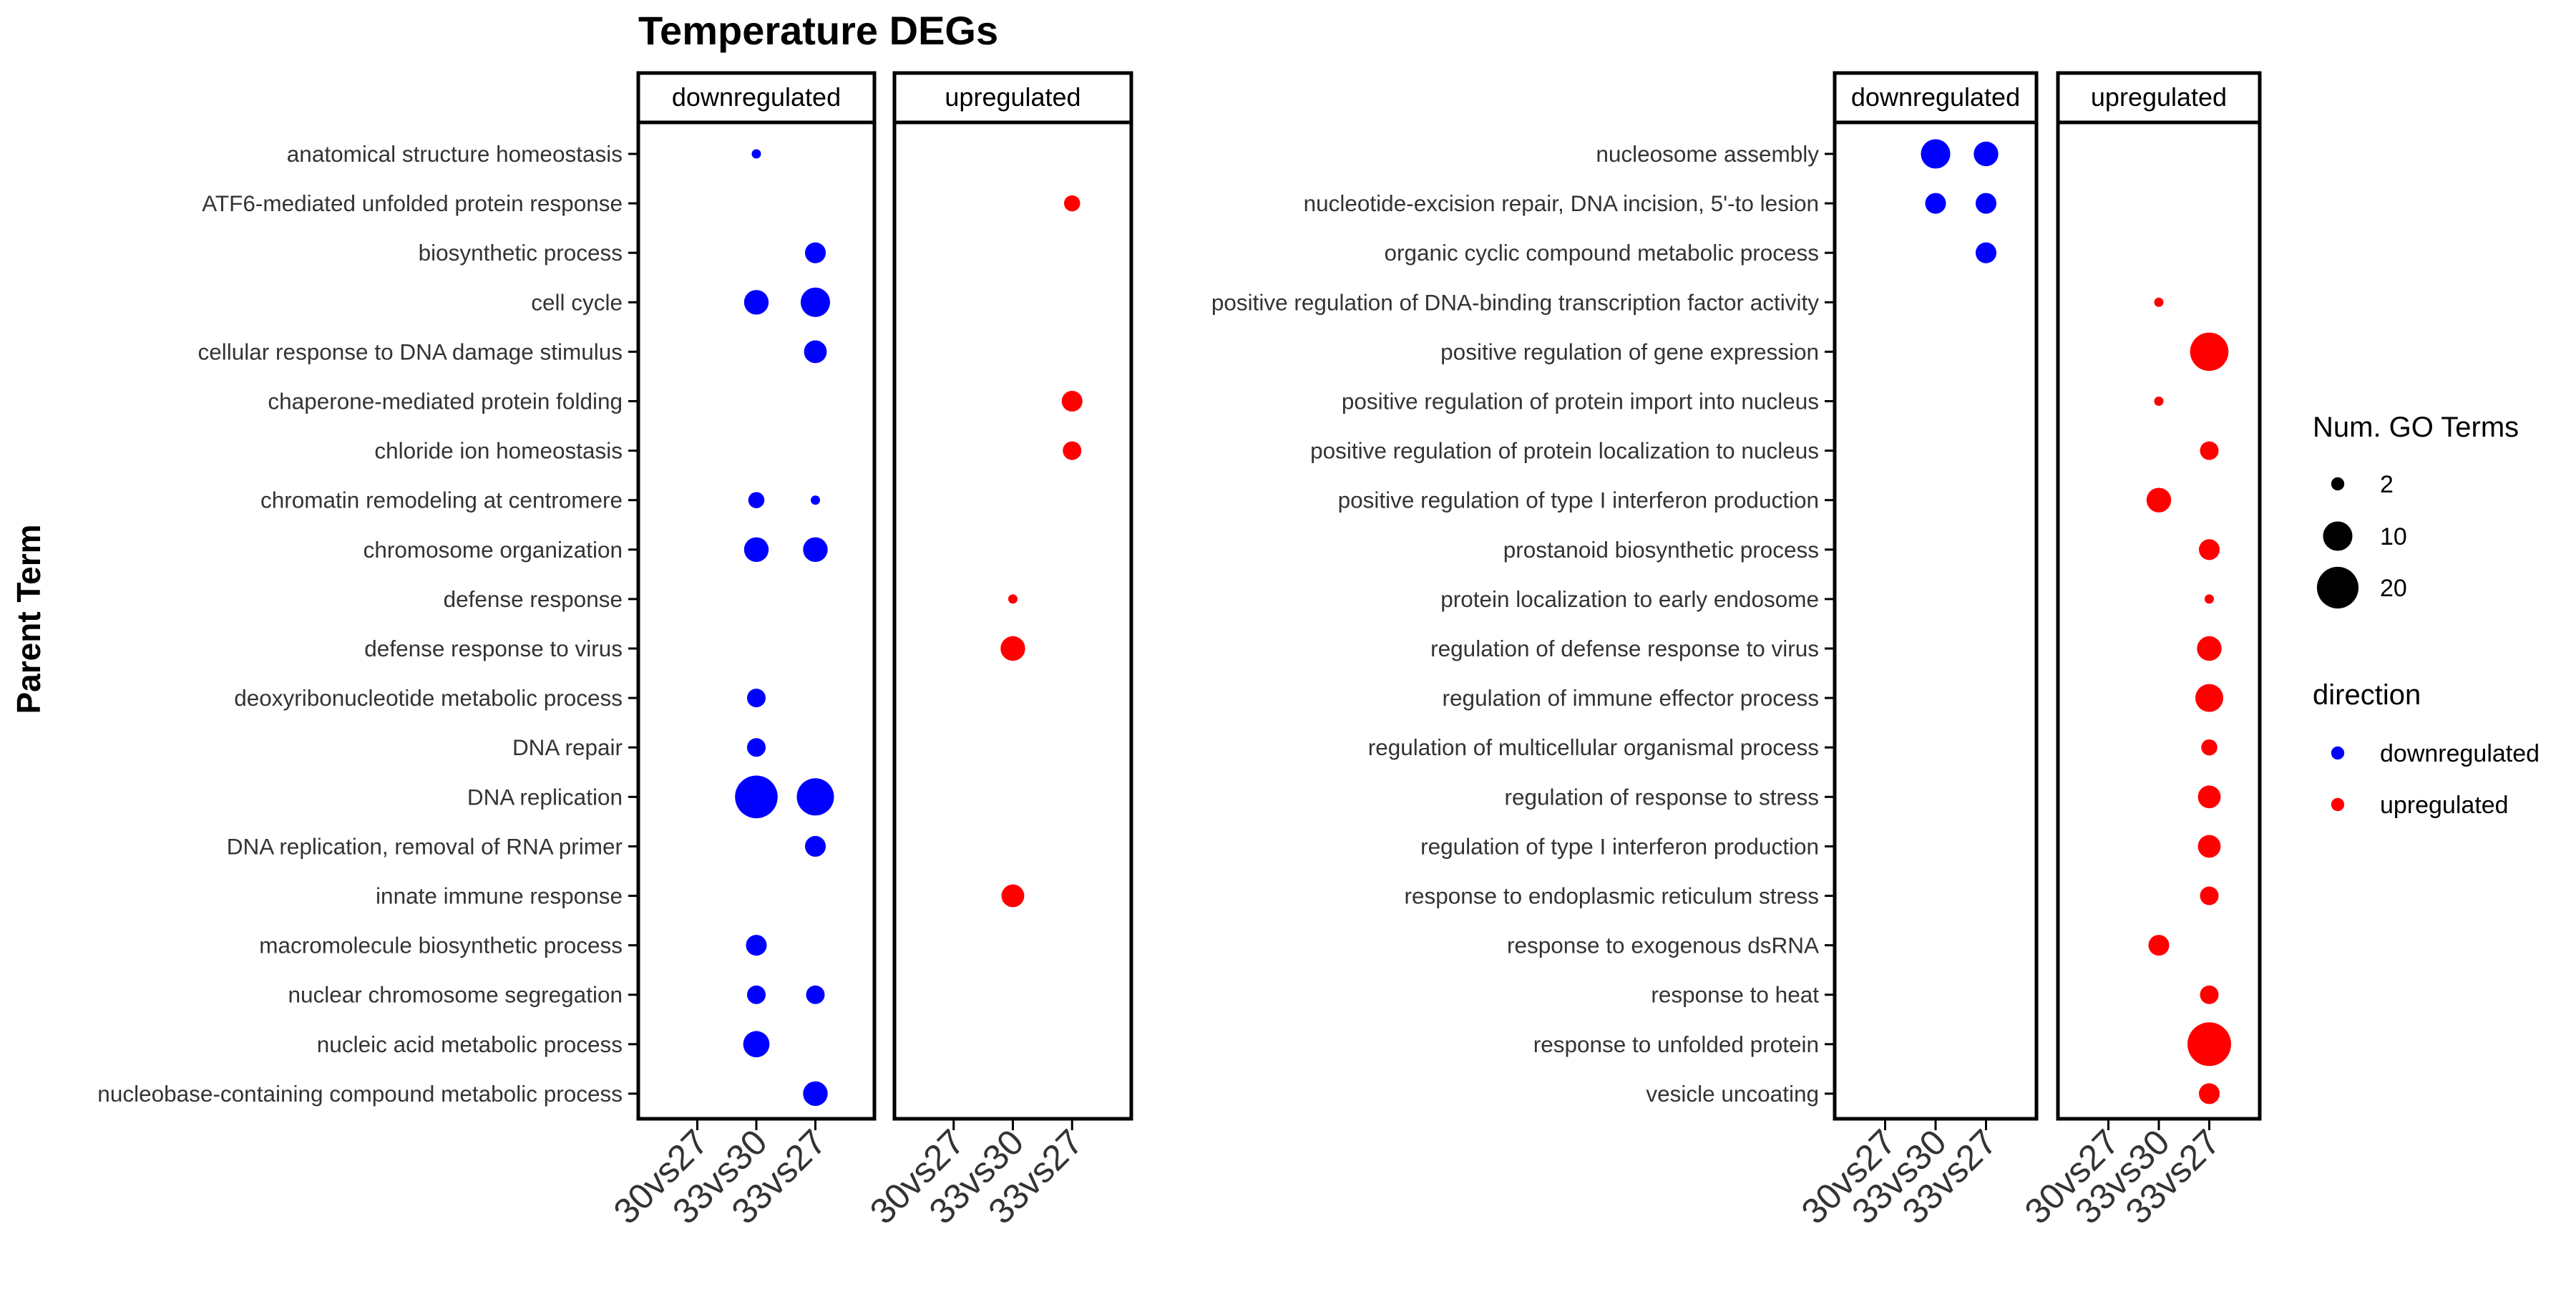  Describe the element at coordinates (455, 995) in the screenshot. I see `y-tick-label: nuclear chromosome segregation` at that location.